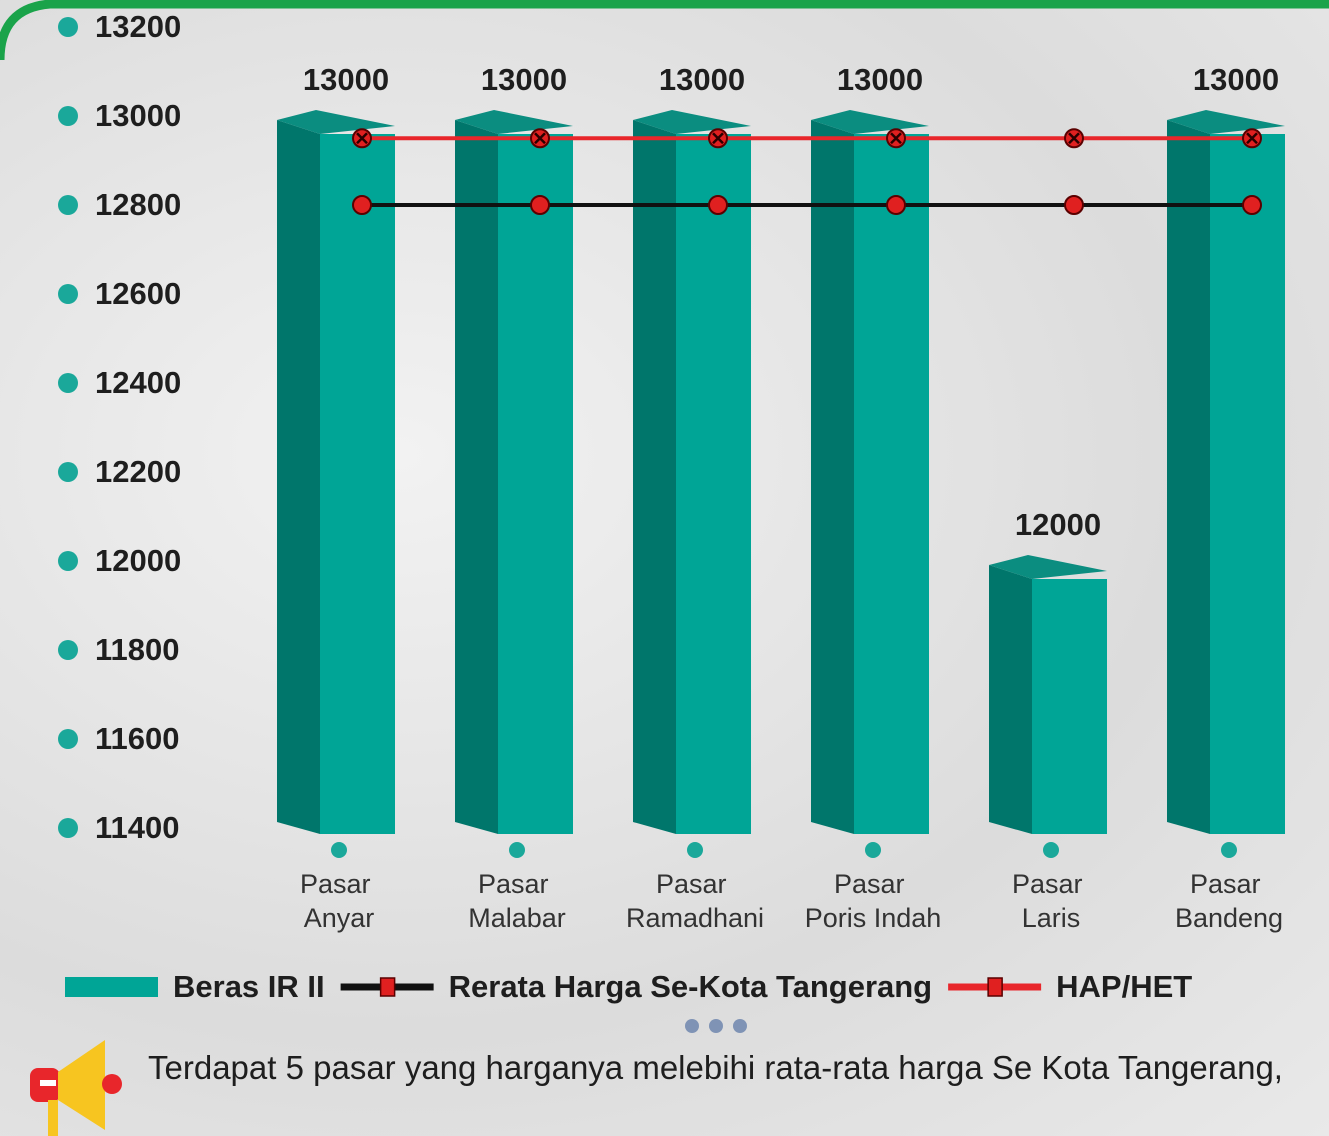 Image resolution: width=1329 pixels, height=1136 pixels. What do you see at coordinates (137, 827) in the screenshot?
I see `y-tick-label: 11400` at bounding box center [137, 827].